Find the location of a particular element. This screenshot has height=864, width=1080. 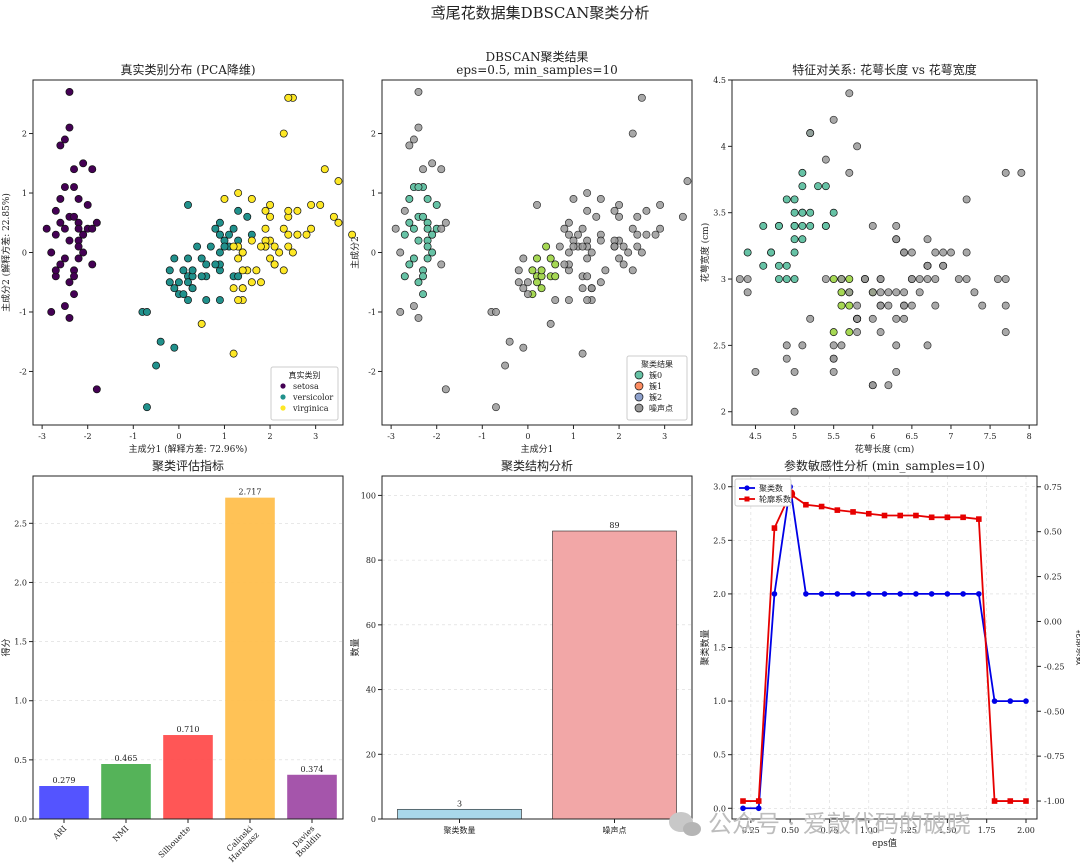

p1-legend-label: setosa is located at coordinates (306, 386).